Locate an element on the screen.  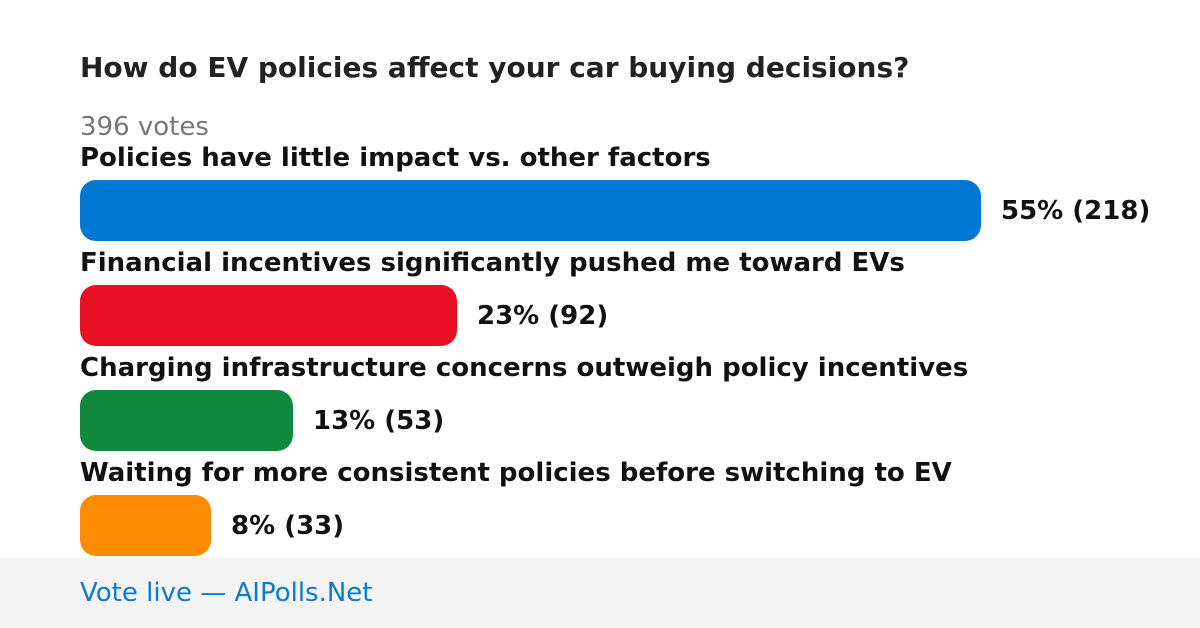
result-value-label: 23% (92) is located at coordinates (543, 315).